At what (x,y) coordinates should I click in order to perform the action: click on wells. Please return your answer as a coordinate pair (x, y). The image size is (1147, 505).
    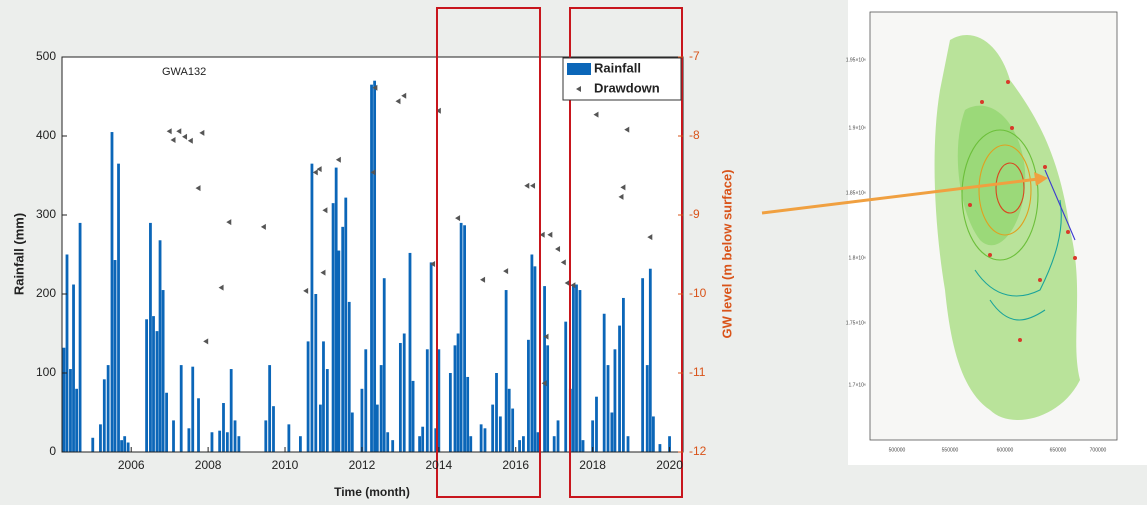
    Looking at the image, I should click on (1022, 211).